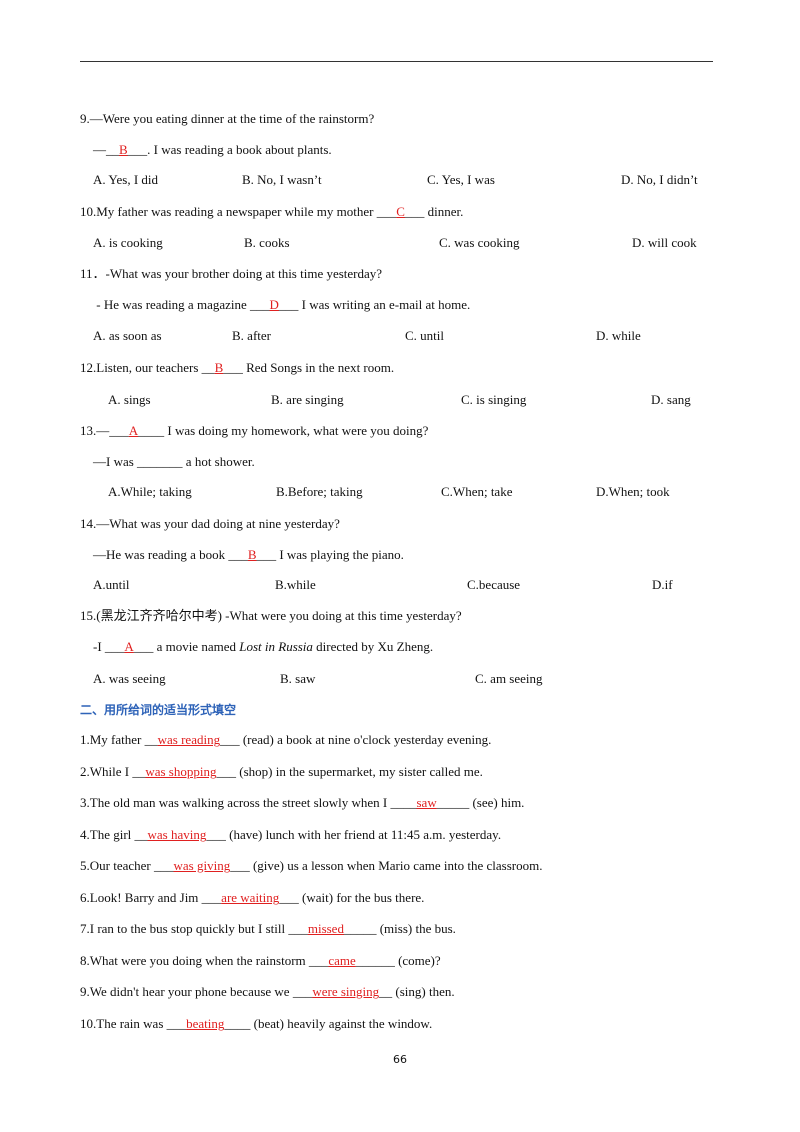 The width and height of the screenshot is (800, 1132). What do you see at coordinates (177, 834) in the screenshot?
I see `answer: was having` at bounding box center [177, 834].